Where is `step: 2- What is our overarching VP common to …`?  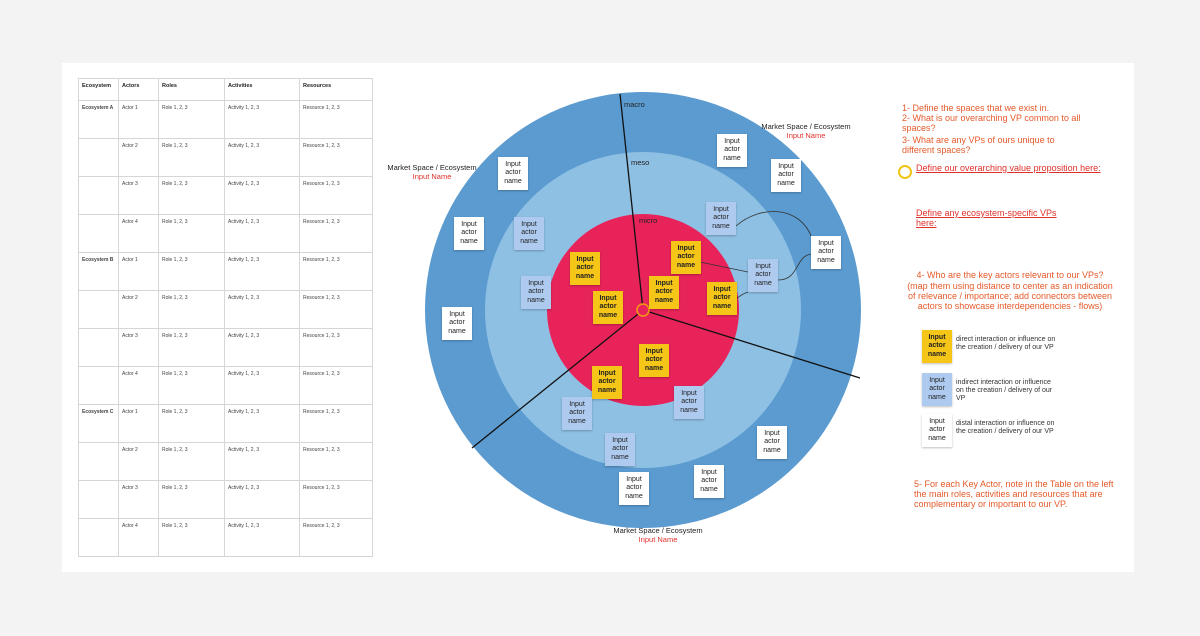
step: 2- What is our overarching VP common to … is located at coordinates (991, 123).